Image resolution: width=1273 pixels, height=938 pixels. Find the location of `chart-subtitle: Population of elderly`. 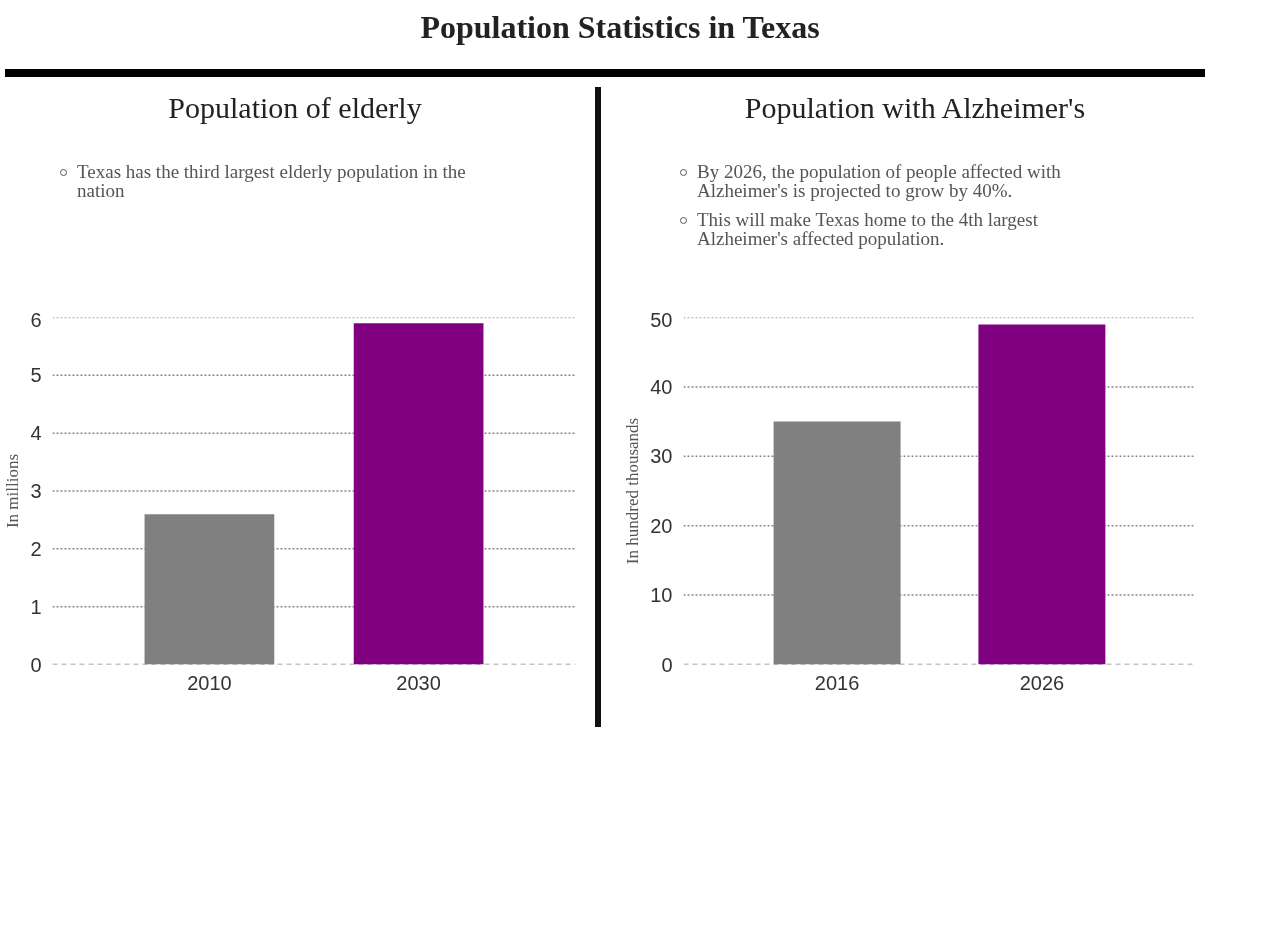

chart-subtitle: Population of elderly is located at coordinates (295, 108).